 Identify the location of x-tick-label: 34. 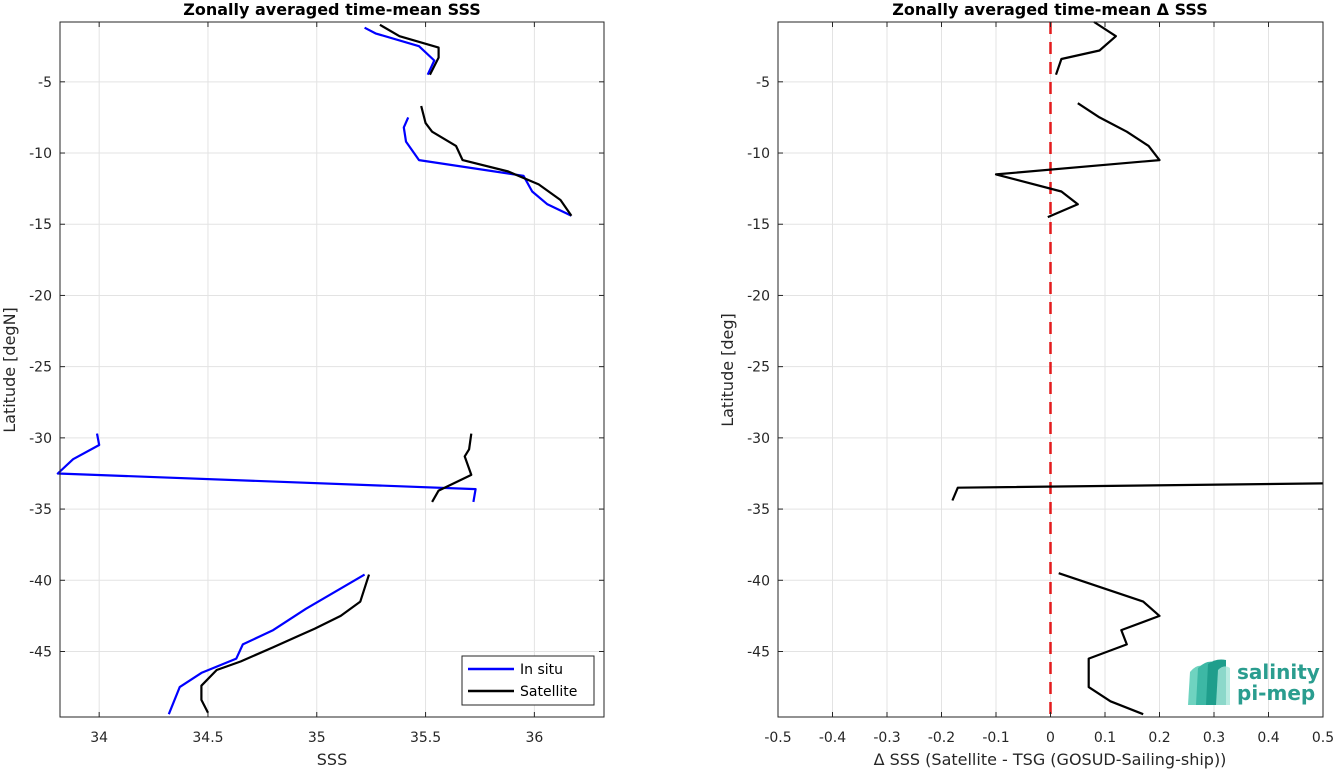
(99, 738).